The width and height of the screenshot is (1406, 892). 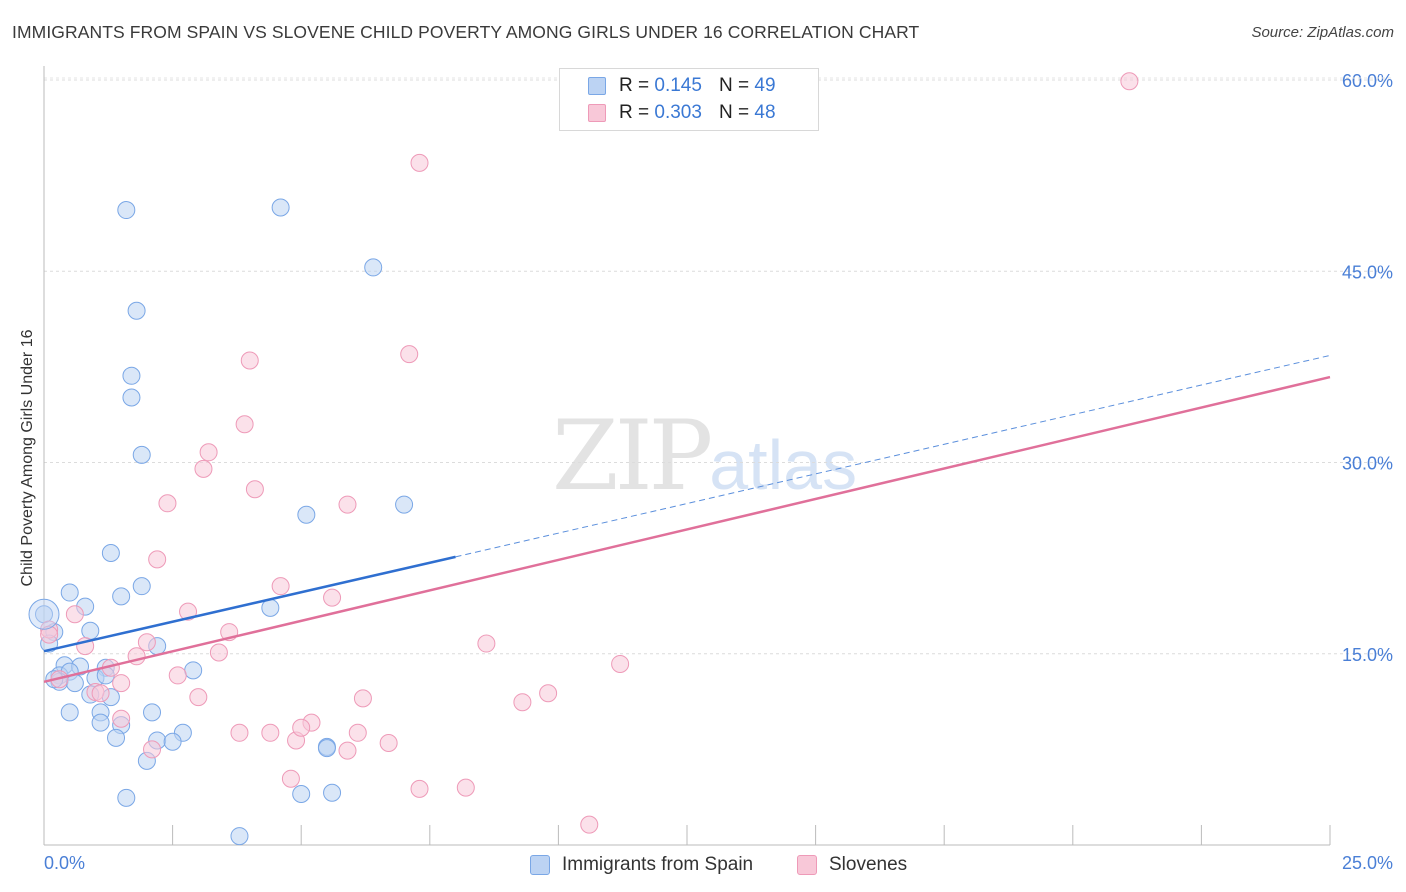 I want to click on legend-n-spain: N = 49, so click(x=747, y=86).